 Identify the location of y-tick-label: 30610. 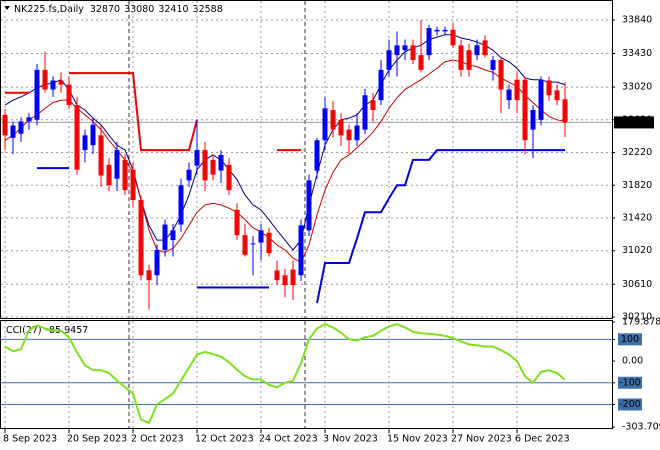
(637, 284).